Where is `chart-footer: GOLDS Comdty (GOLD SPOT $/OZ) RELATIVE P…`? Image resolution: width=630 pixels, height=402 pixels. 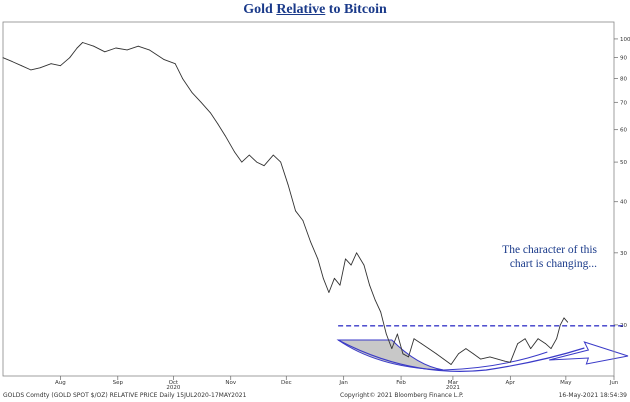
chart-footer: GOLDS Comdty (GOLD SPOT $/OZ) RELATIVE P… is located at coordinates (315, 395).